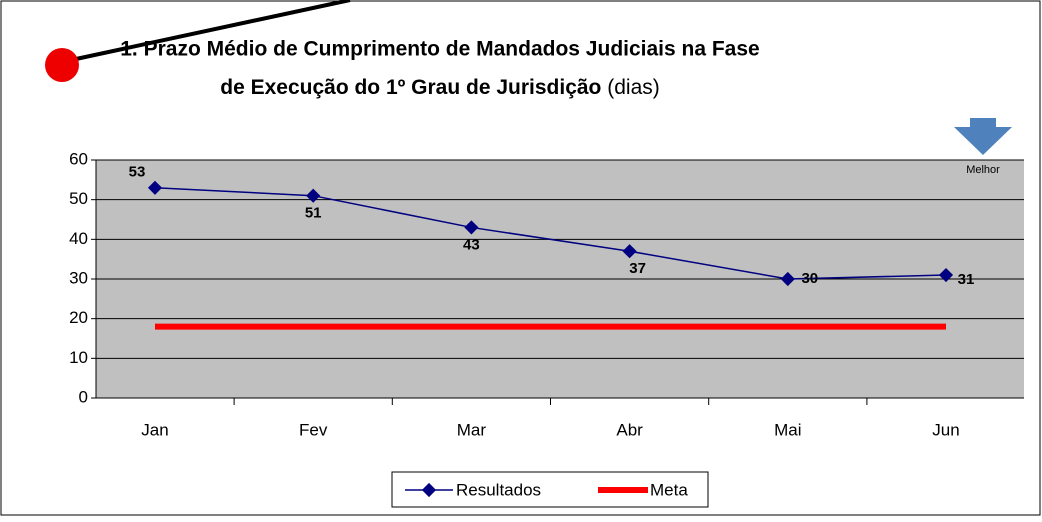 The height and width of the screenshot is (522, 1042). What do you see at coordinates (498, 489) in the screenshot?
I see `legend-label: Resultados` at bounding box center [498, 489].